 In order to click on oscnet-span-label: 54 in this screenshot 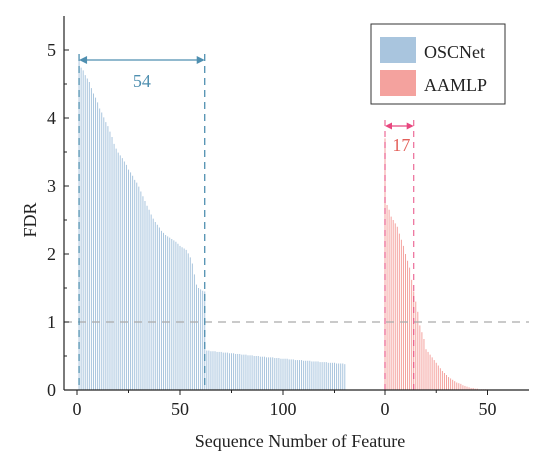, I will do `click(142, 81)`.